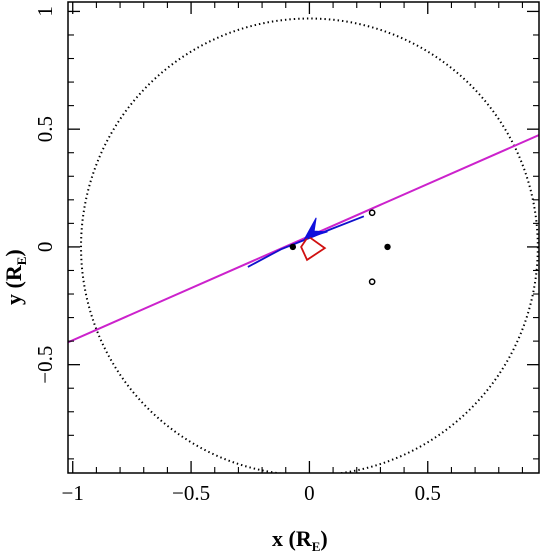 The width and height of the screenshot is (541, 555). I want to click on direction-arrow-icon, so click(315, 228).